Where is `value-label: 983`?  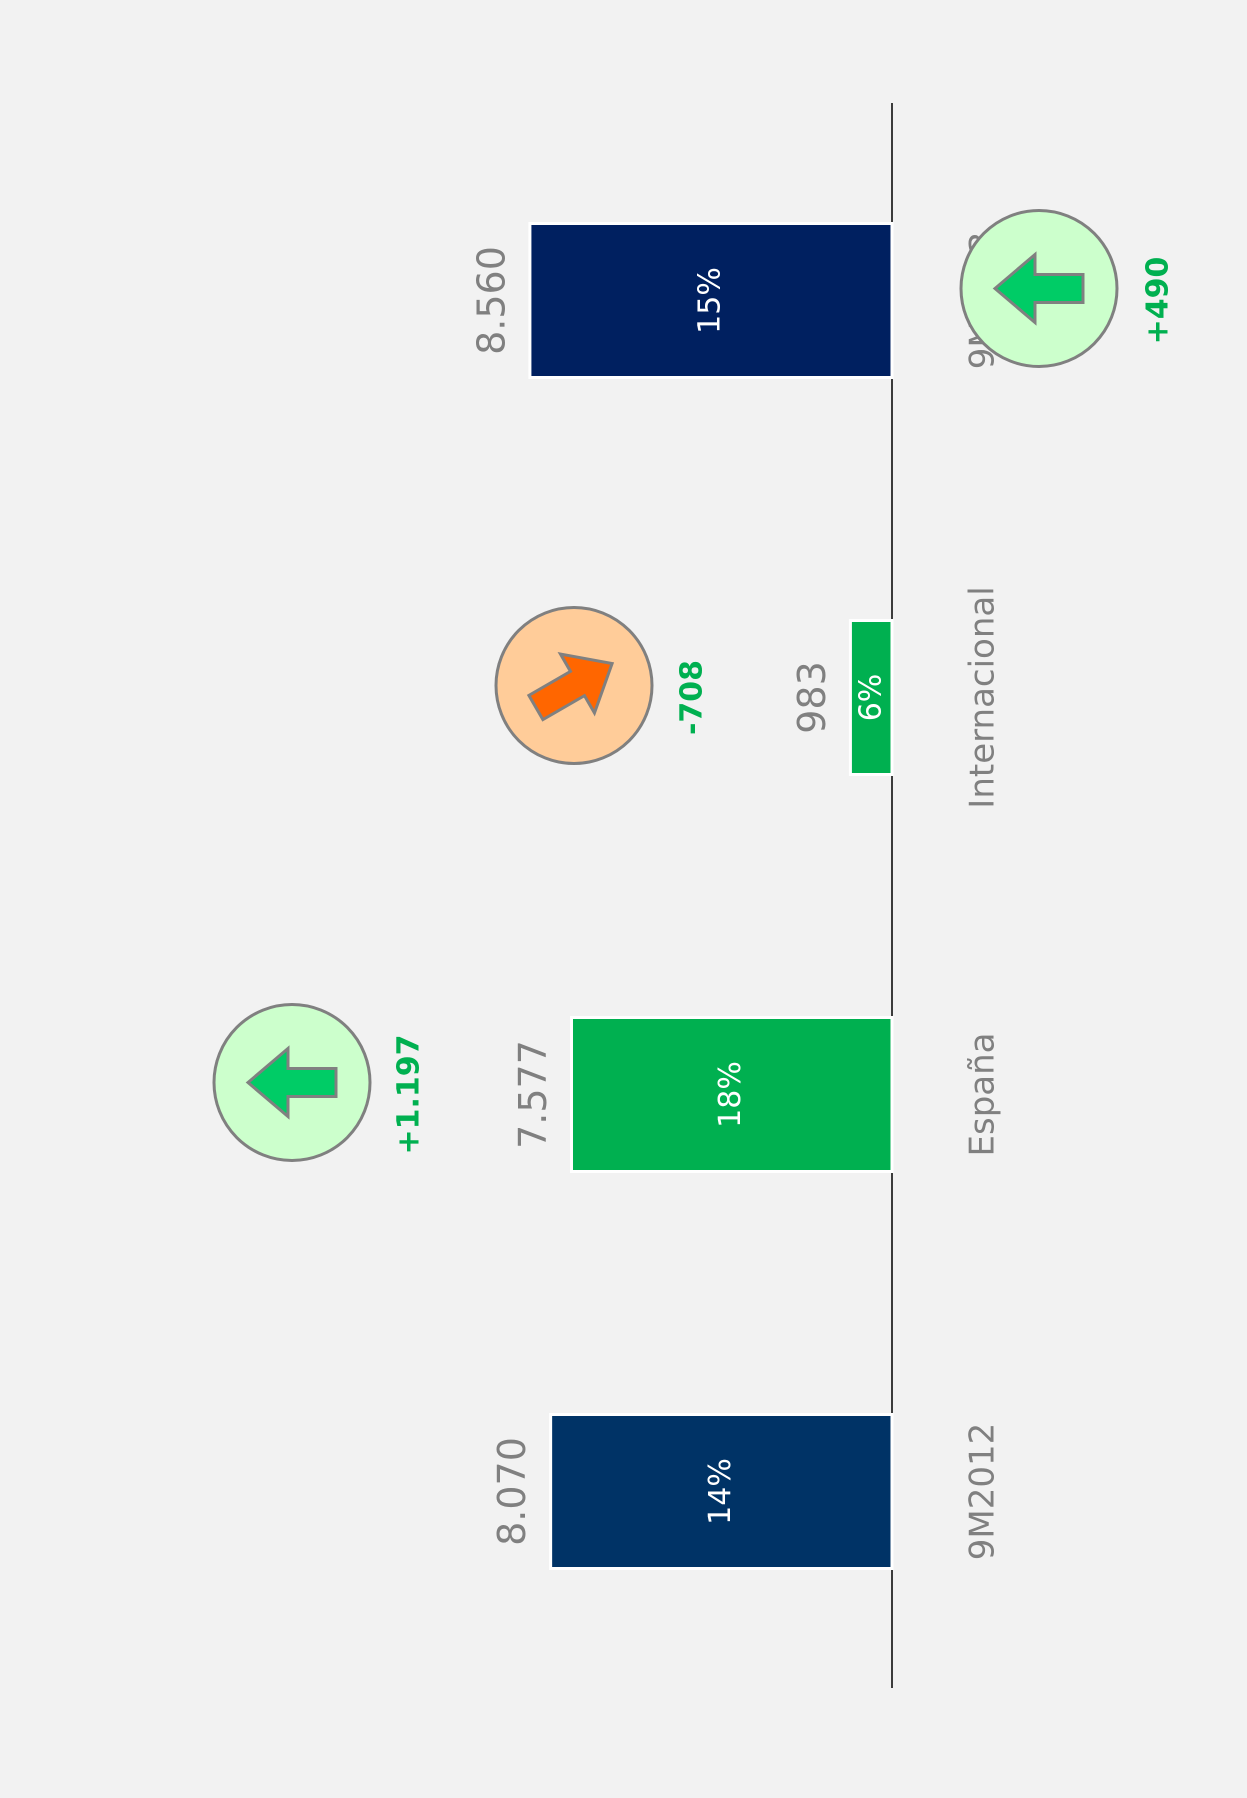 value-label: 983 is located at coordinates (812, 697).